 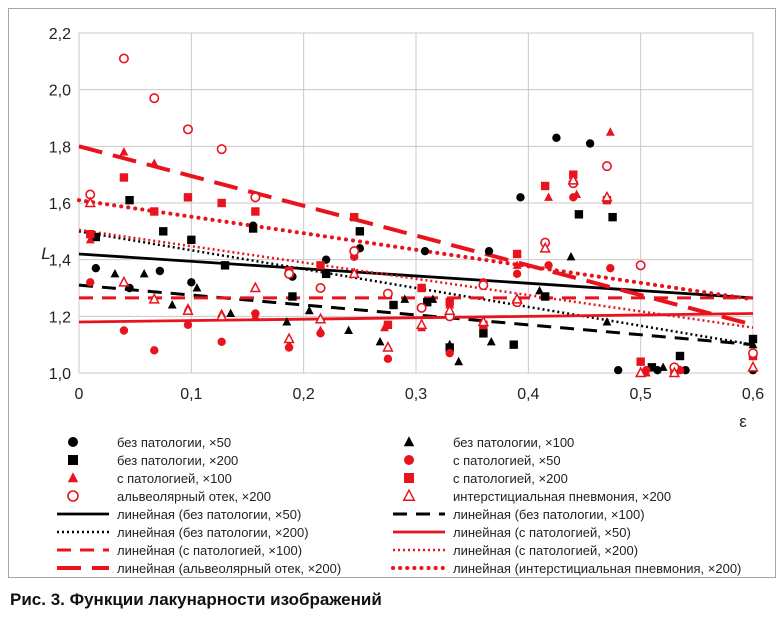 What do you see at coordinates (60, 147) in the screenshot?
I see `y-tick-label: 1,8` at bounding box center [60, 147].